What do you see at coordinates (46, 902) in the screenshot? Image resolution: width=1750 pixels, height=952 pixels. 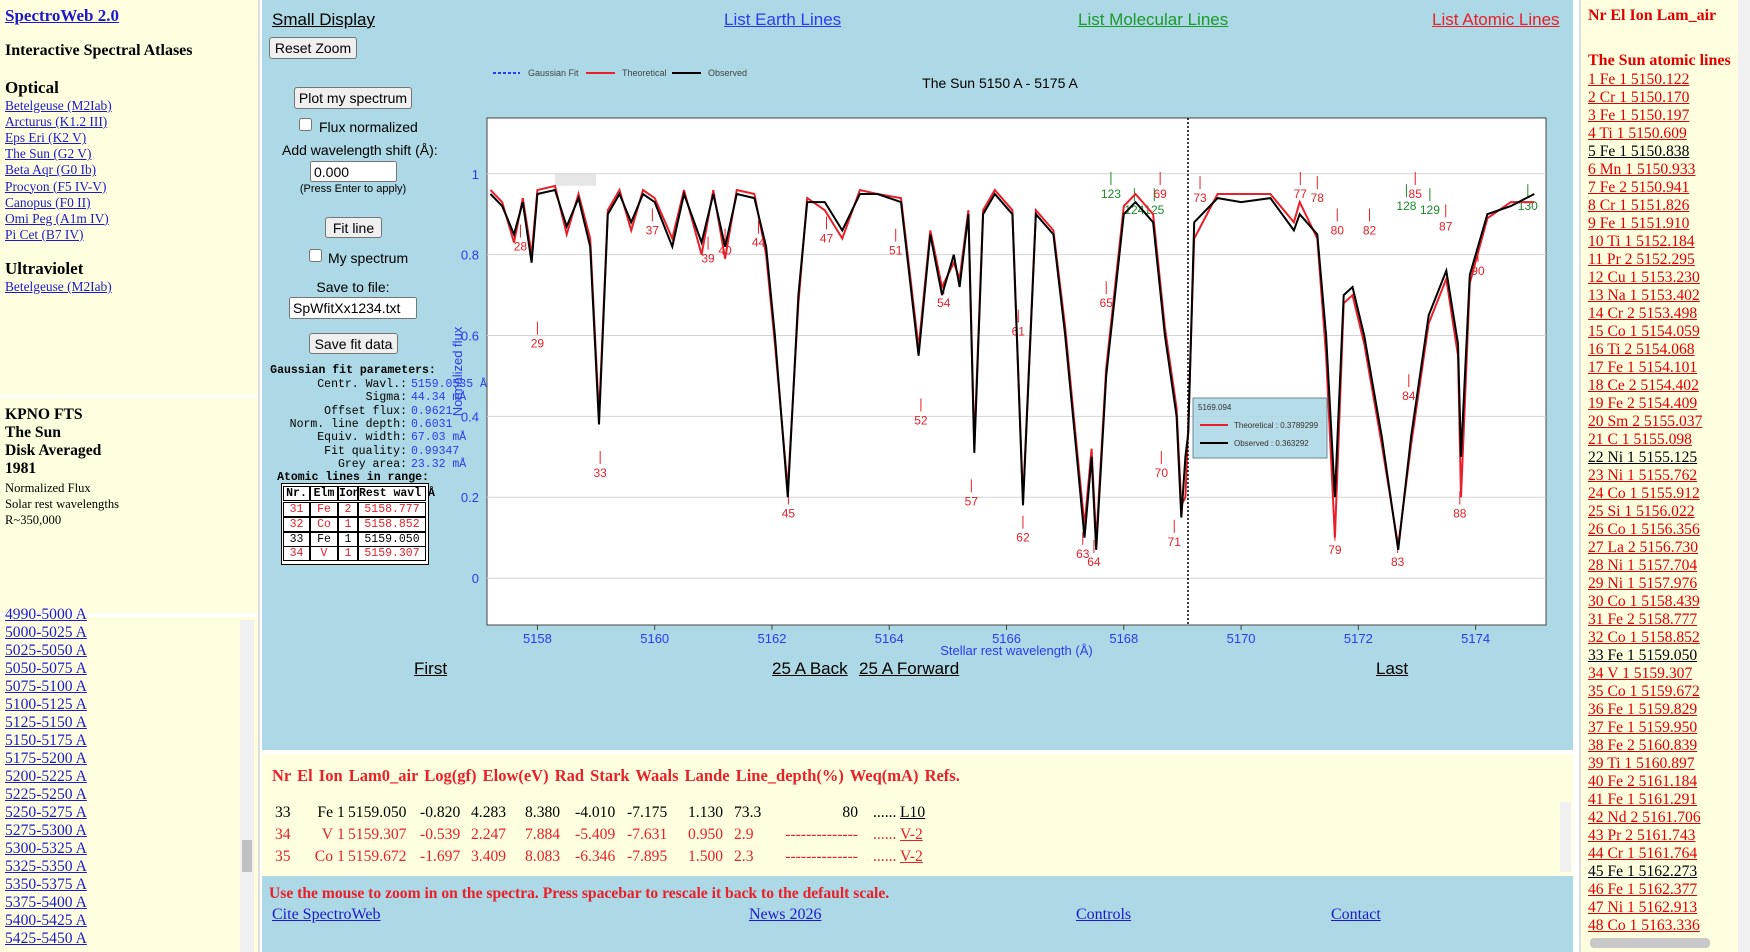 I see `range-link: 5375-5400 A` at bounding box center [46, 902].